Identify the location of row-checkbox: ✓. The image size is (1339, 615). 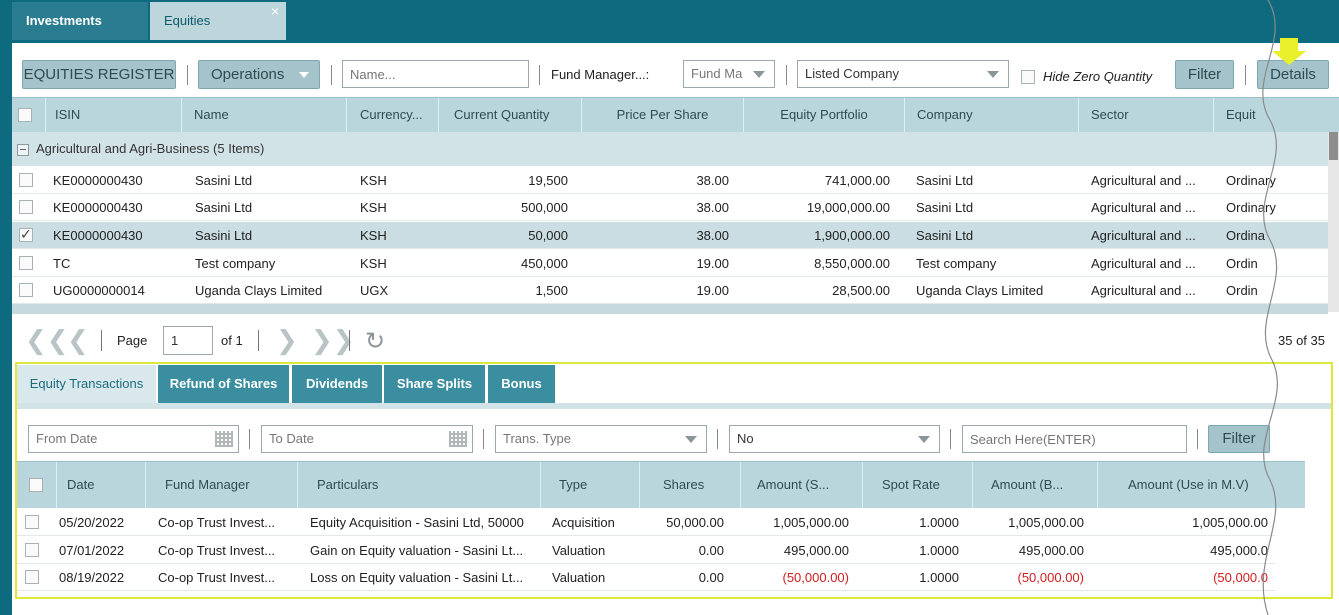
(26, 234).